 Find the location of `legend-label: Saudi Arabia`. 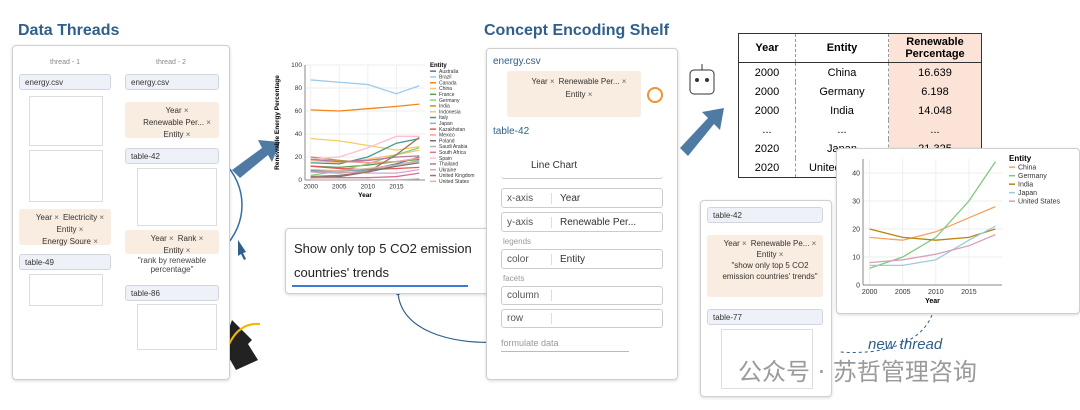

legend-label: Saudi Arabia is located at coordinates (453, 147).